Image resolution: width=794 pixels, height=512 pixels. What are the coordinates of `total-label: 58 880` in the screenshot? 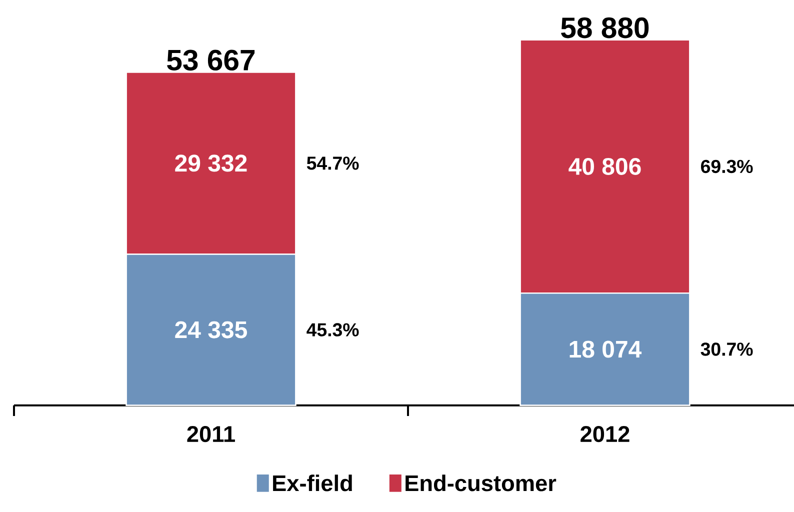 It's located at (605, 27).